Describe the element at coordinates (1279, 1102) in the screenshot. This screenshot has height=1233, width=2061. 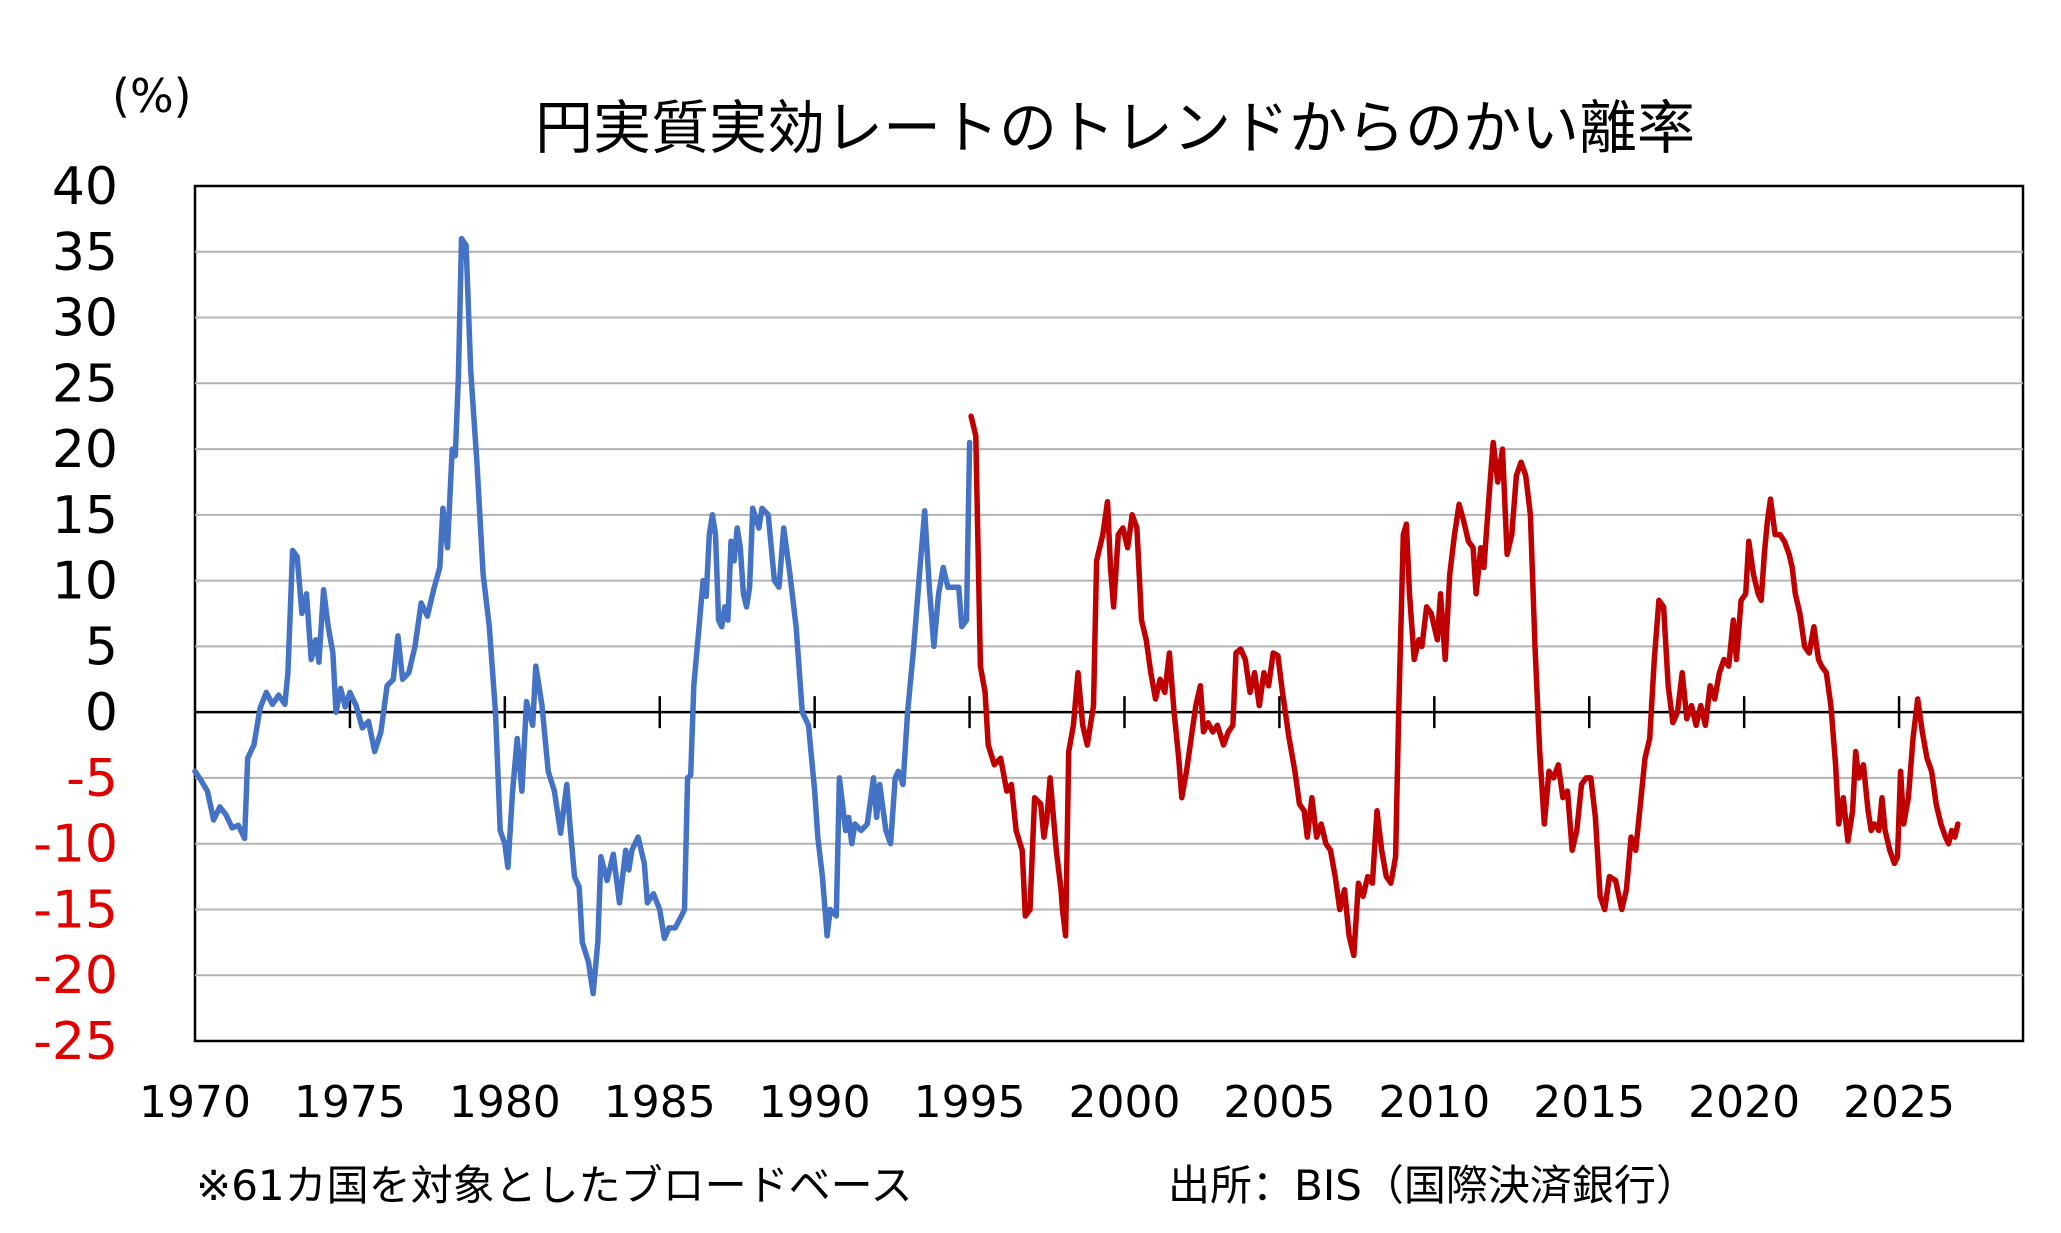
I see `x-tick-label: 2005` at that location.